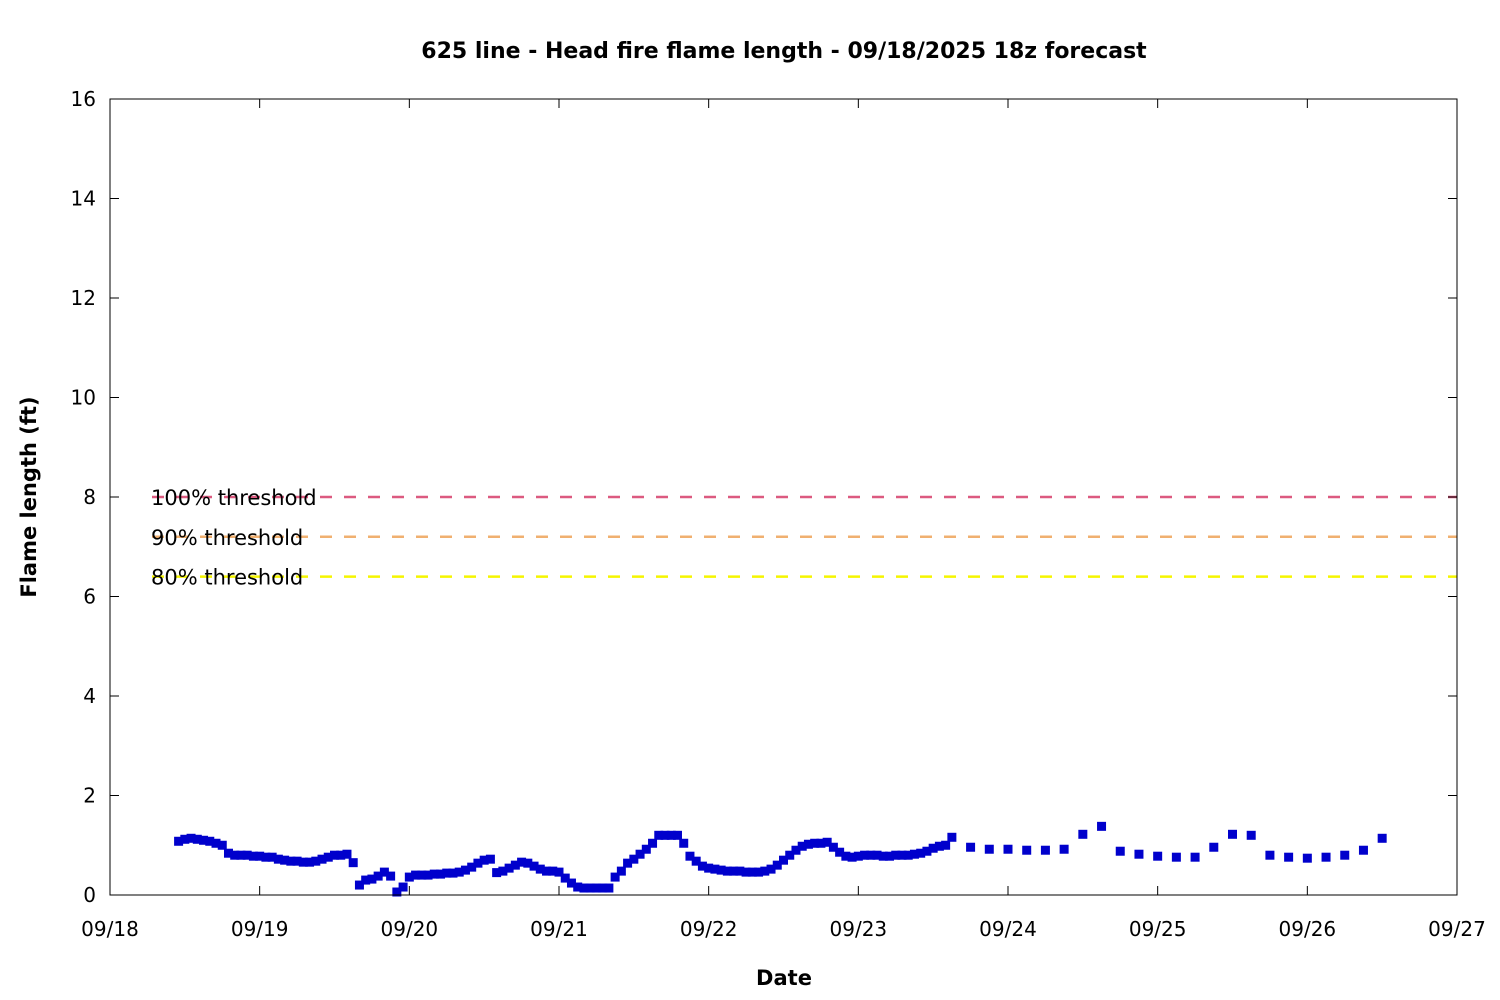 Image resolution: width=1500 pixels, height=1000 pixels. What do you see at coordinates (83, 99) in the screenshot?
I see `y-tick-label: 16` at bounding box center [83, 99].